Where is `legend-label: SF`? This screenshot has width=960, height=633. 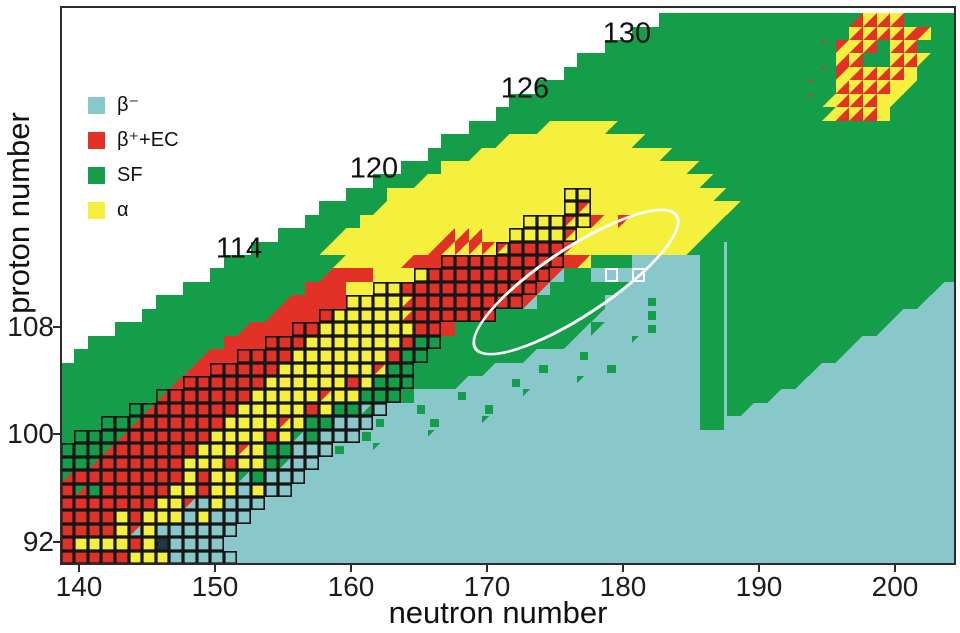
legend-label: SF is located at coordinates (130, 175).